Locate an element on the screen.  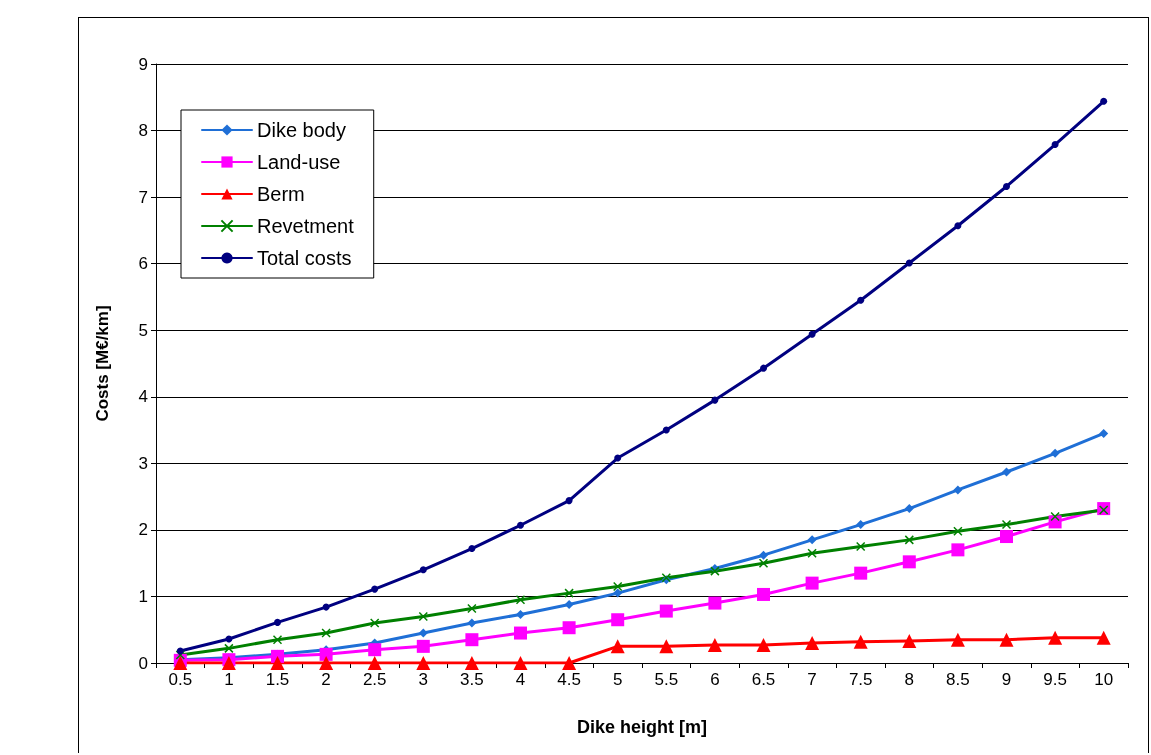
x-tick-label: 1.5 is located at coordinates (277, 679).